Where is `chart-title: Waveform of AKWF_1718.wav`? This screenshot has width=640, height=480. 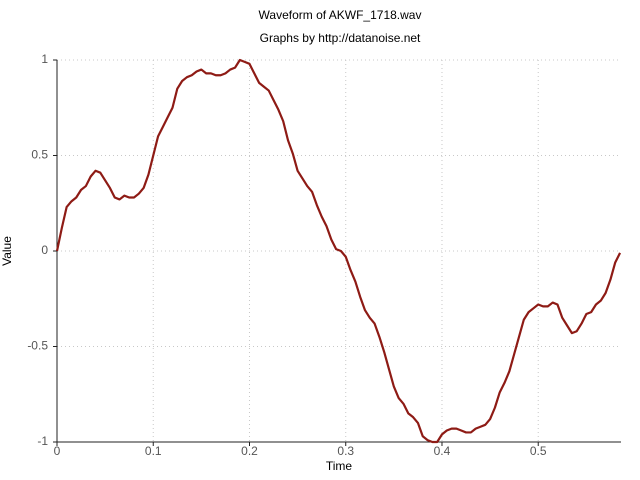 chart-title: Waveform of AKWF_1718.wav is located at coordinates (340, 15).